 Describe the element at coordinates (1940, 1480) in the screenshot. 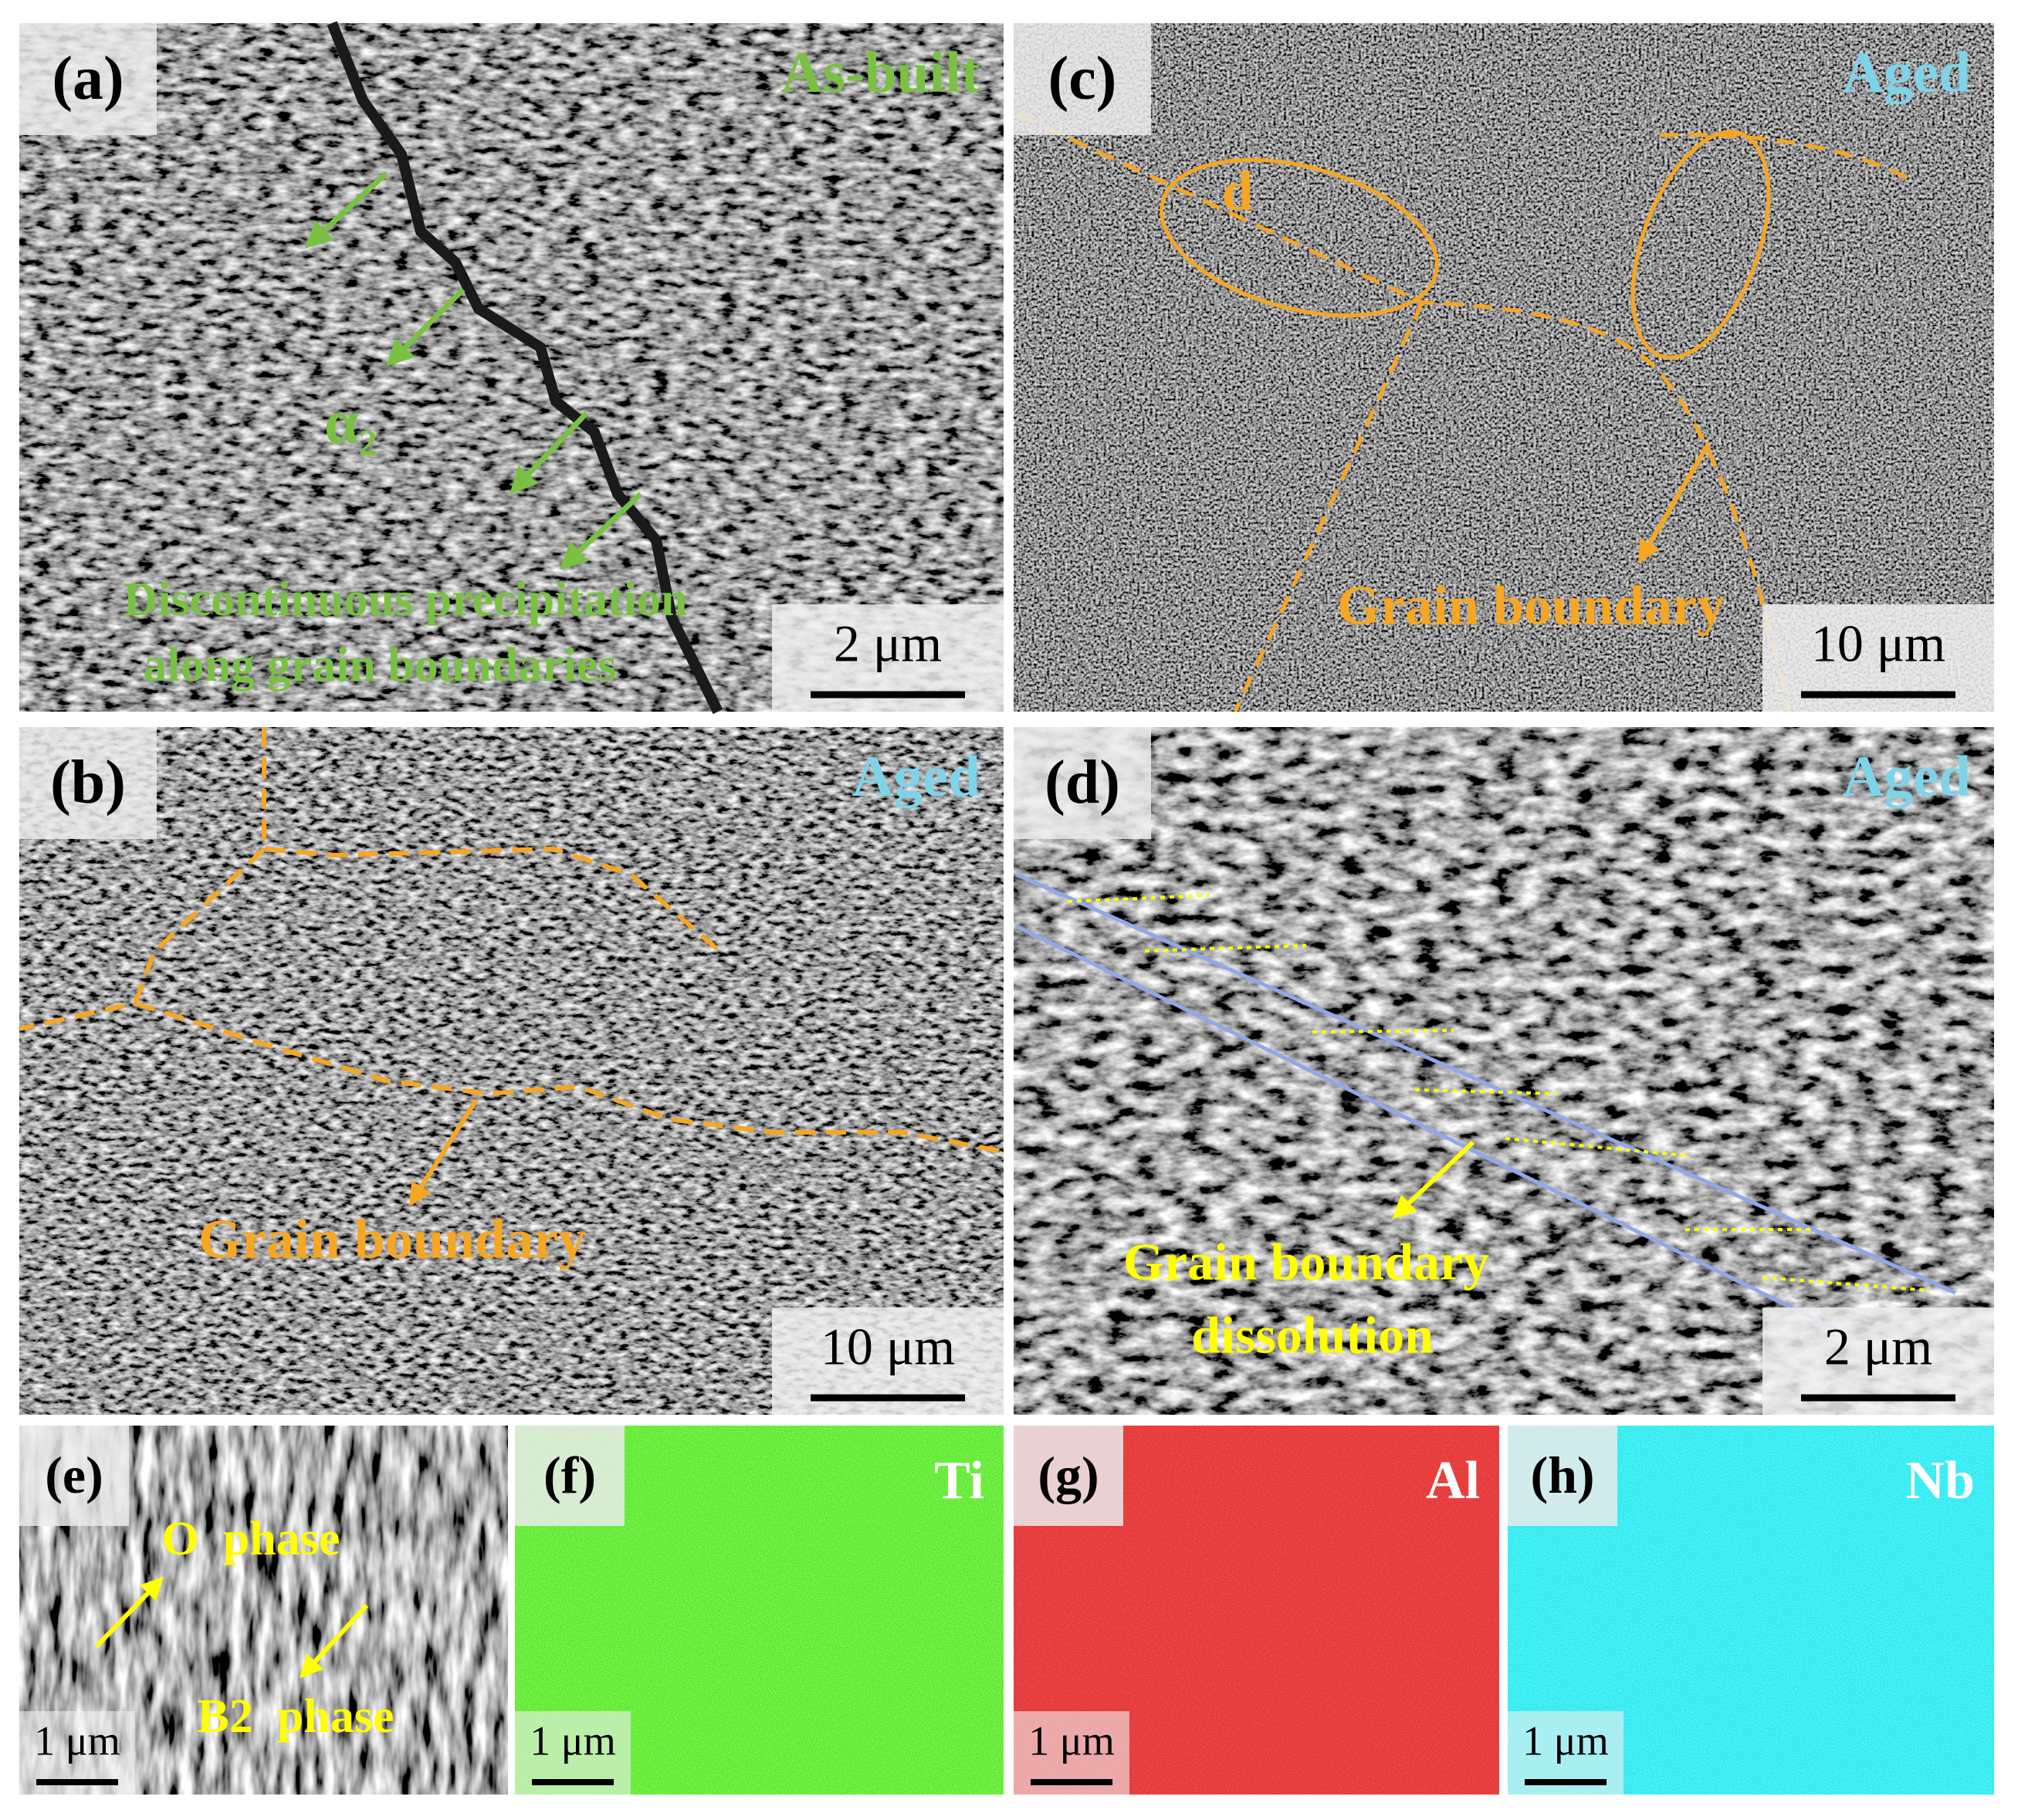

I see `panel-tag: Nb` at that location.